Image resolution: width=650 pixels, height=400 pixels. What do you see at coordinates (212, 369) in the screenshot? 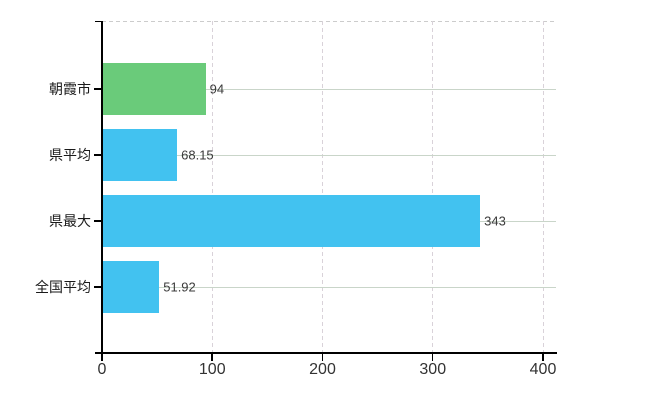
I see `x-tick-label: 100` at bounding box center [212, 369].